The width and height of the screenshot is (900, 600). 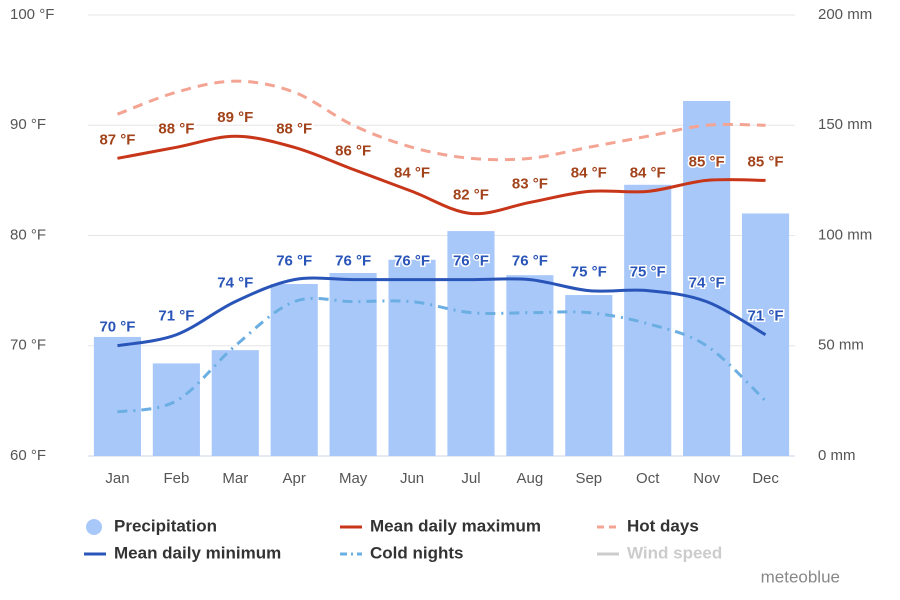 What do you see at coordinates (837, 455) in the screenshot?
I see `y2-tick-label: 0 mm` at bounding box center [837, 455].